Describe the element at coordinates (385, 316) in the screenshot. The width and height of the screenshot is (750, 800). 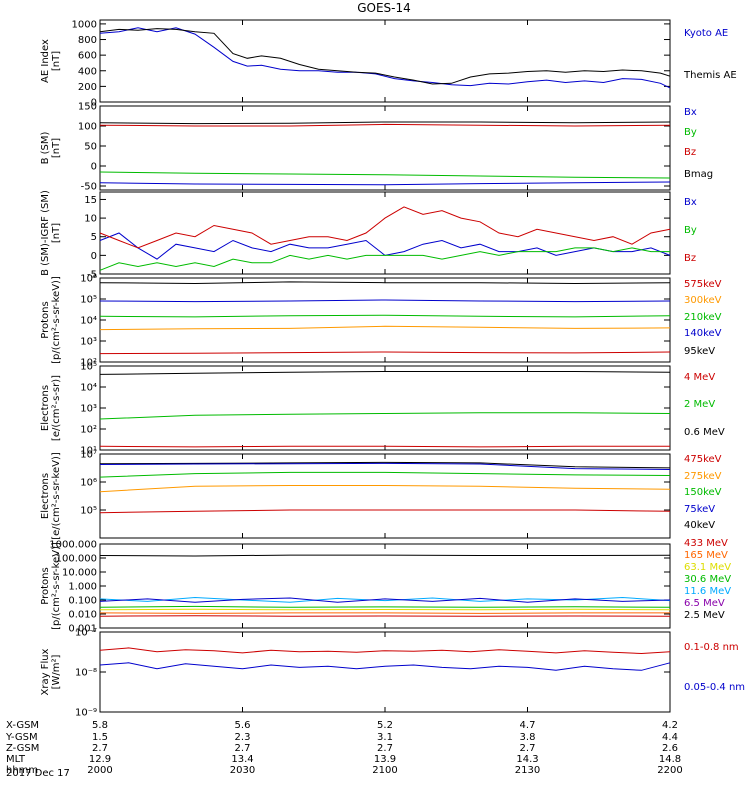
I see `series-line-210kev` at that location.